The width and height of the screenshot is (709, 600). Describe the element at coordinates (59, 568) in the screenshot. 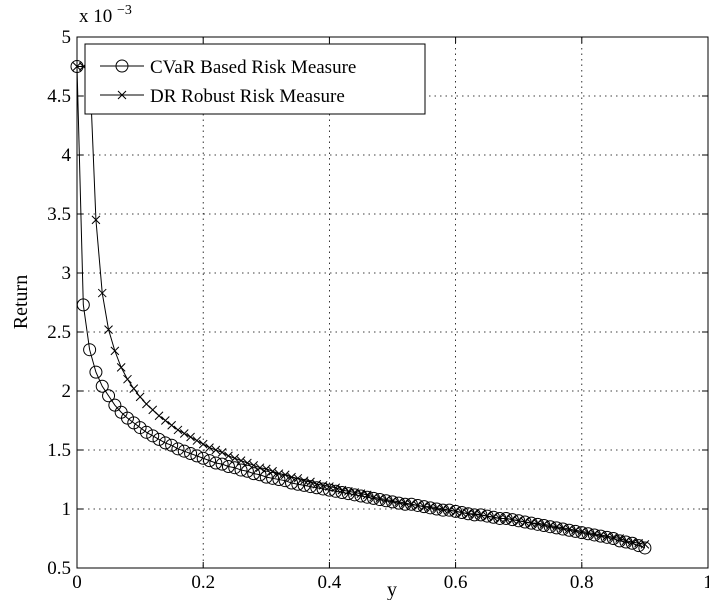

I see `y-tick-label: 0.5` at that location.